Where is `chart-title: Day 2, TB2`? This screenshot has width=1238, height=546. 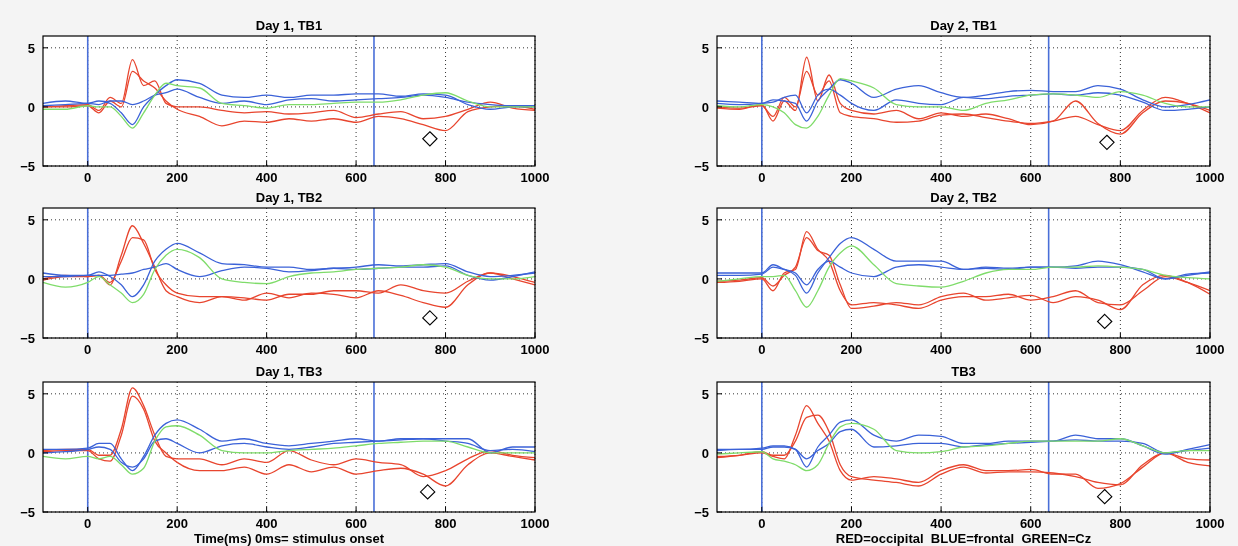
chart-title: Day 2, TB2 is located at coordinates (963, 197).